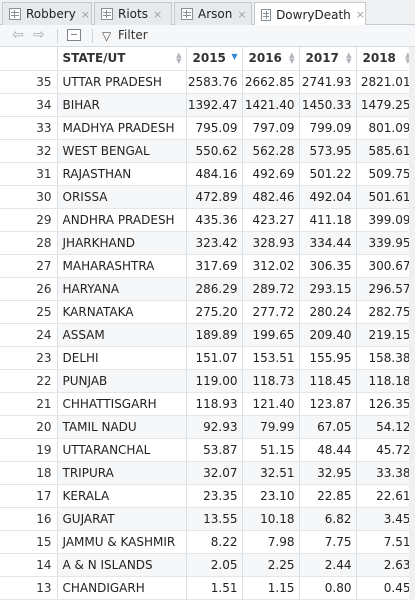 This screenshot has height=600, width=415. I want to click on state-cell: GUJARAT, so click(121, 518).